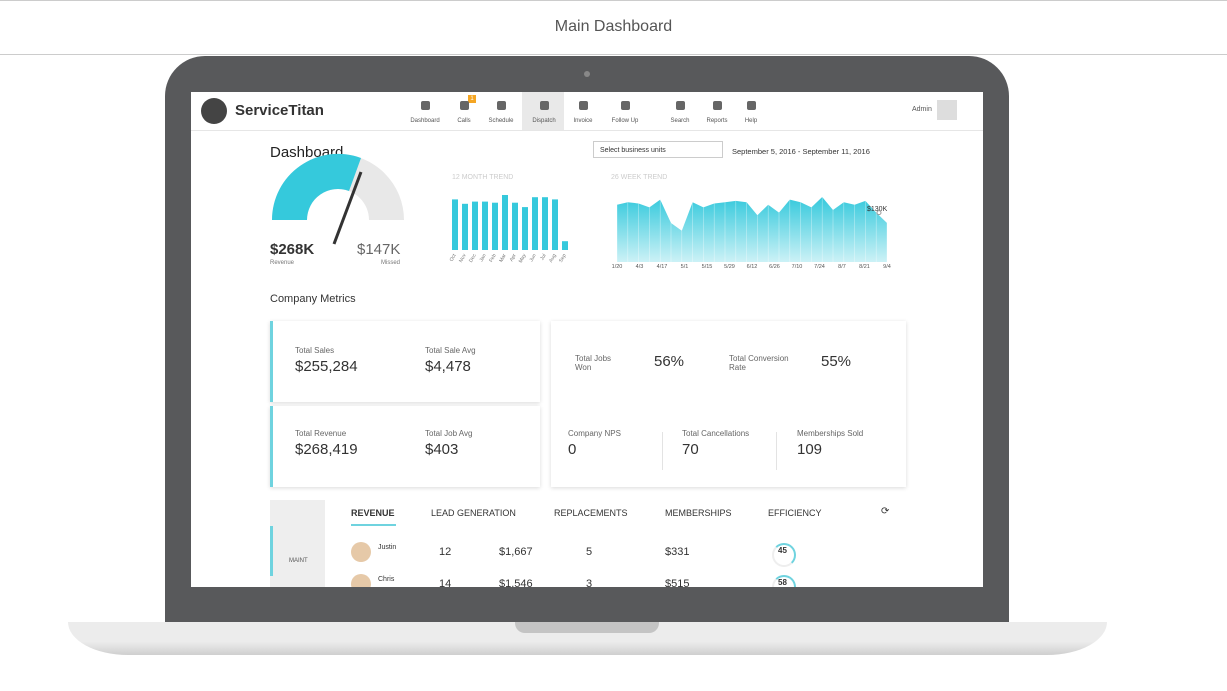 This screenshot has height=691, width=1227. I want to click on nav-item: Invoice, so click(583, 121).